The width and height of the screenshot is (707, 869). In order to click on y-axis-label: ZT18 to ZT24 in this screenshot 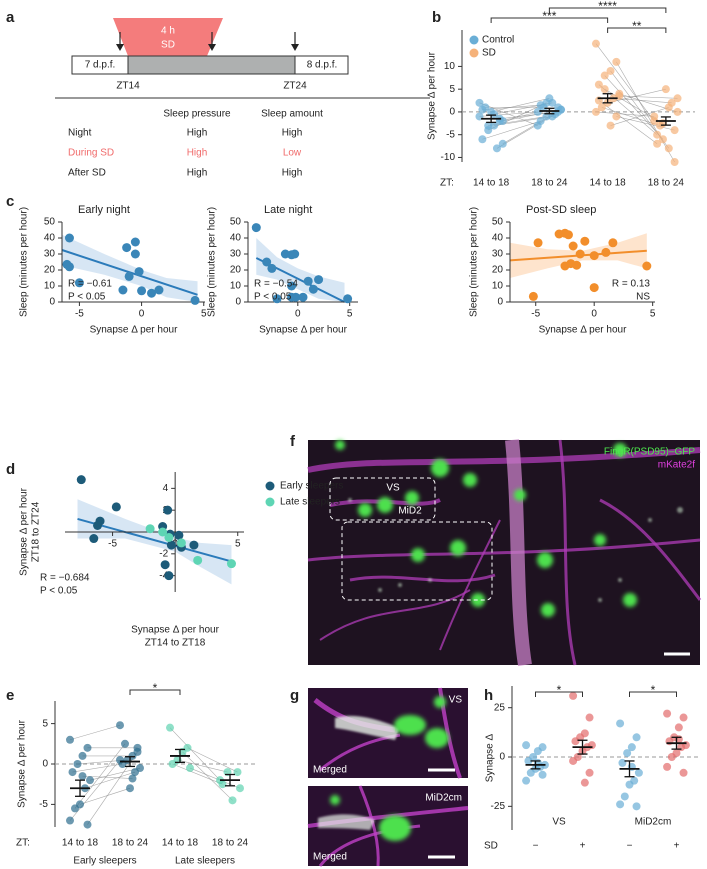, I will do `click(36, 531)`.